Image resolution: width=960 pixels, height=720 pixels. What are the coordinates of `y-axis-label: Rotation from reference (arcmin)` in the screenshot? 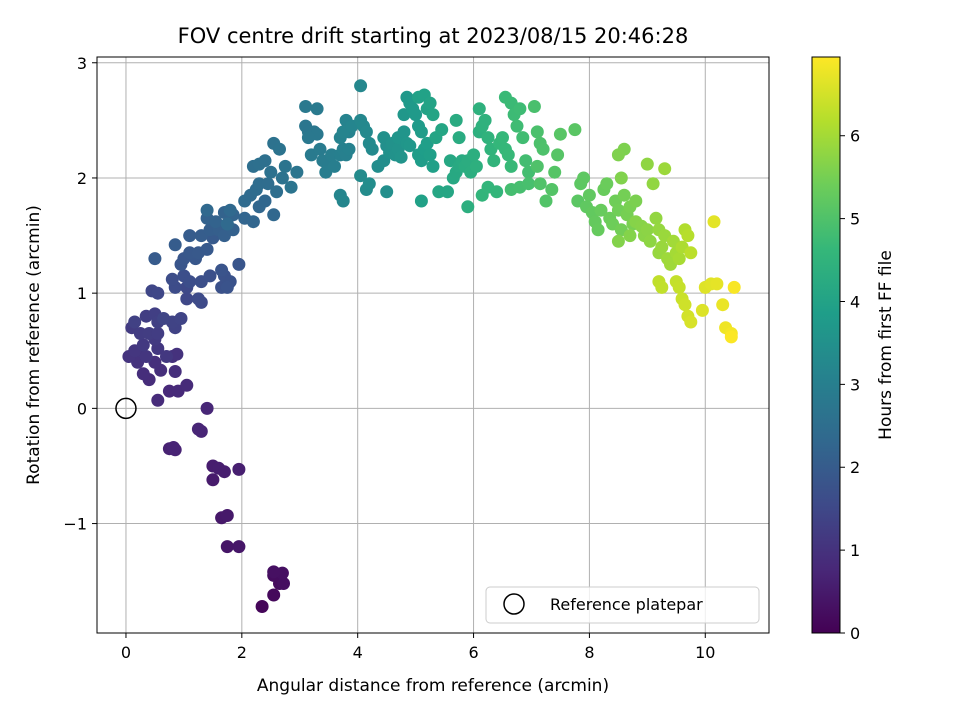 It's located at (34, 345).